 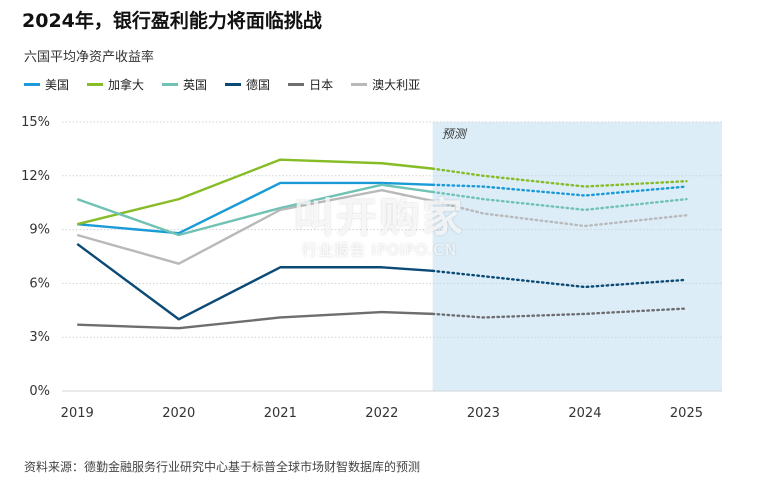 I want to click on legend-item: 日本, so click(x=310, y=84).